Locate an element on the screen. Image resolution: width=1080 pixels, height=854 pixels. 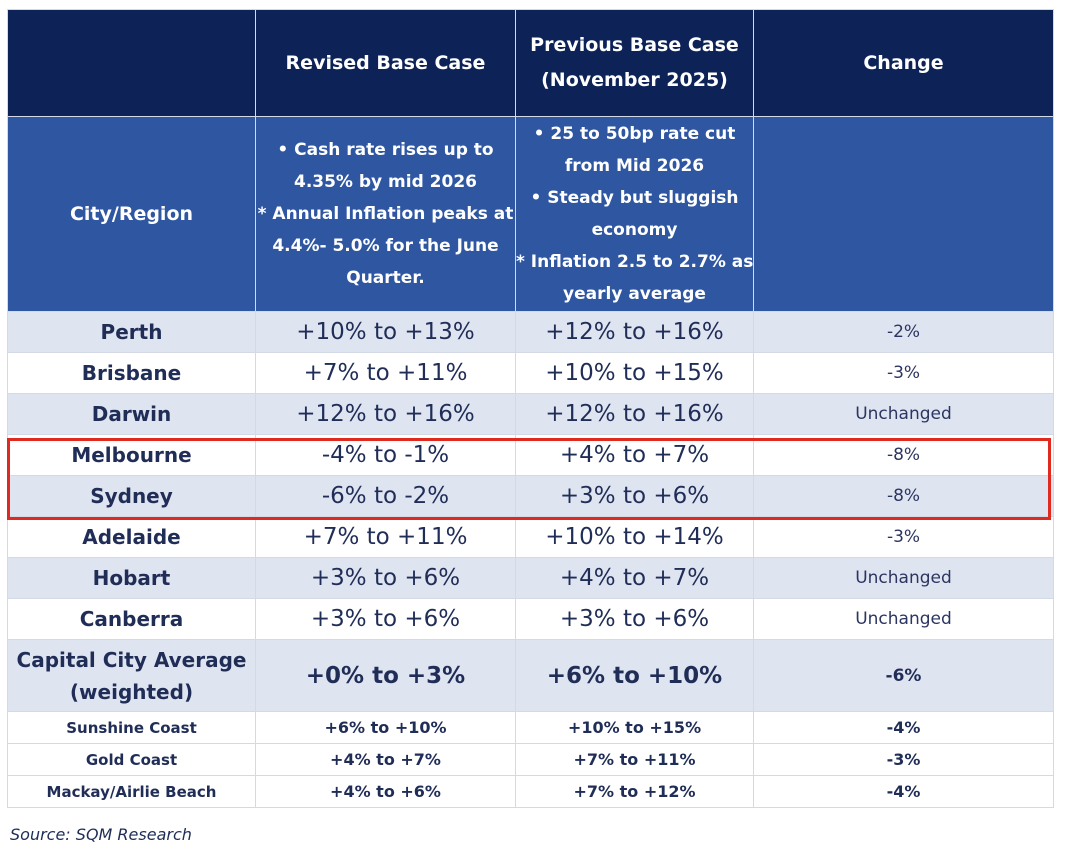
table-row: Gold Coast +4% to +7% +7% to +11% -3% is located at coordinates (530, 759).